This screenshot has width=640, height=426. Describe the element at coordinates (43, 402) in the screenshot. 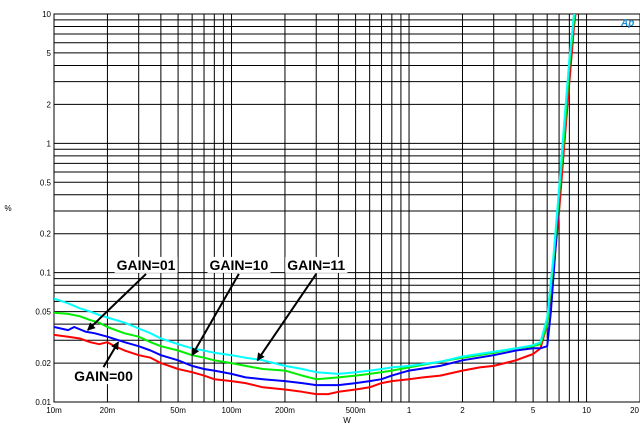

I see `y-tick-label: 0.01` at that location.